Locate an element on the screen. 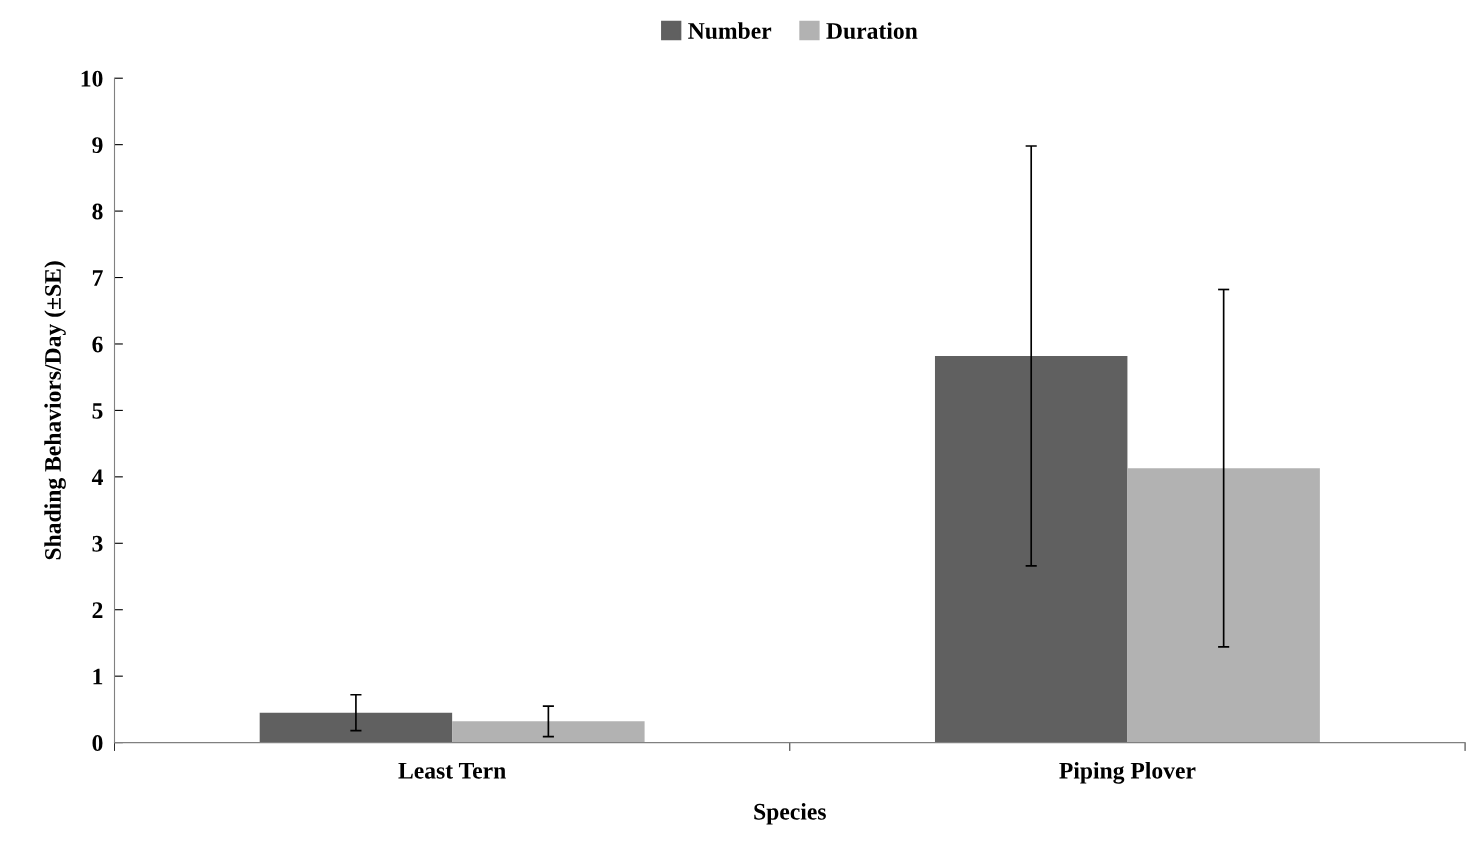 The height and width of the screenshot is (841, 1468). x-tick-label: Piping Plover is located at coordinates (1127, 773).